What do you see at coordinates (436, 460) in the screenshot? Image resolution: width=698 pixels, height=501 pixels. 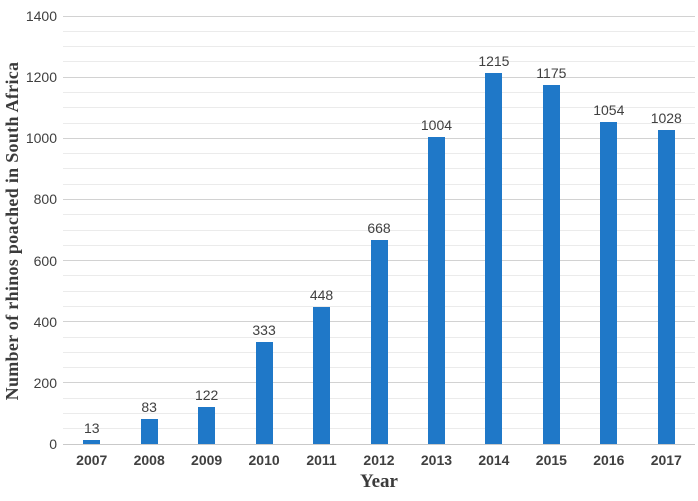 I see `x-tick-label-2013: 2013` at bounding box center [436, 460].